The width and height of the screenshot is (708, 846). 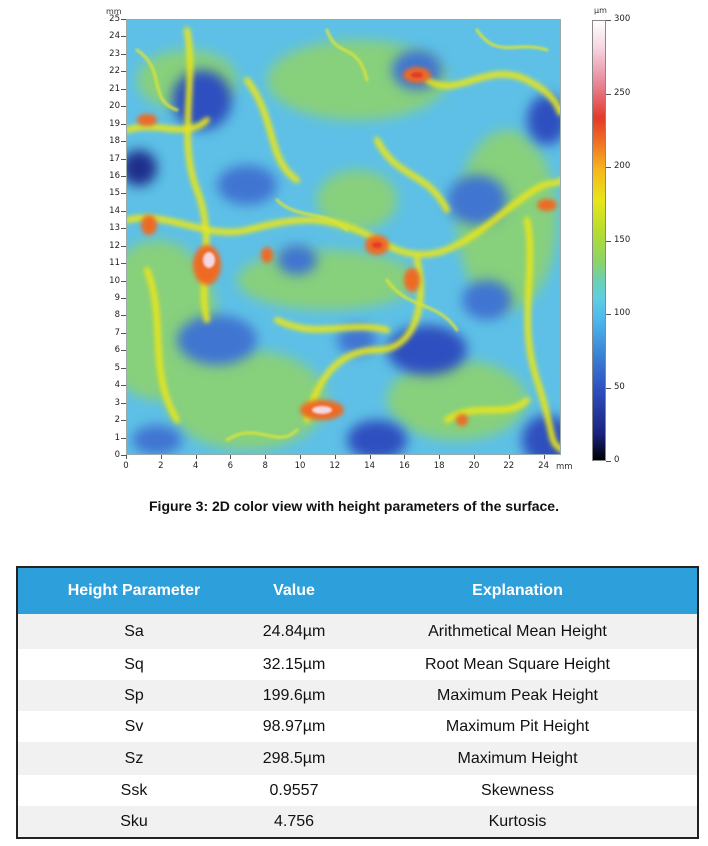 What do you see at coordinates (114, 280) in the screenshot?
I see `y-tick-label: 10` at bounding box center [114, 280].